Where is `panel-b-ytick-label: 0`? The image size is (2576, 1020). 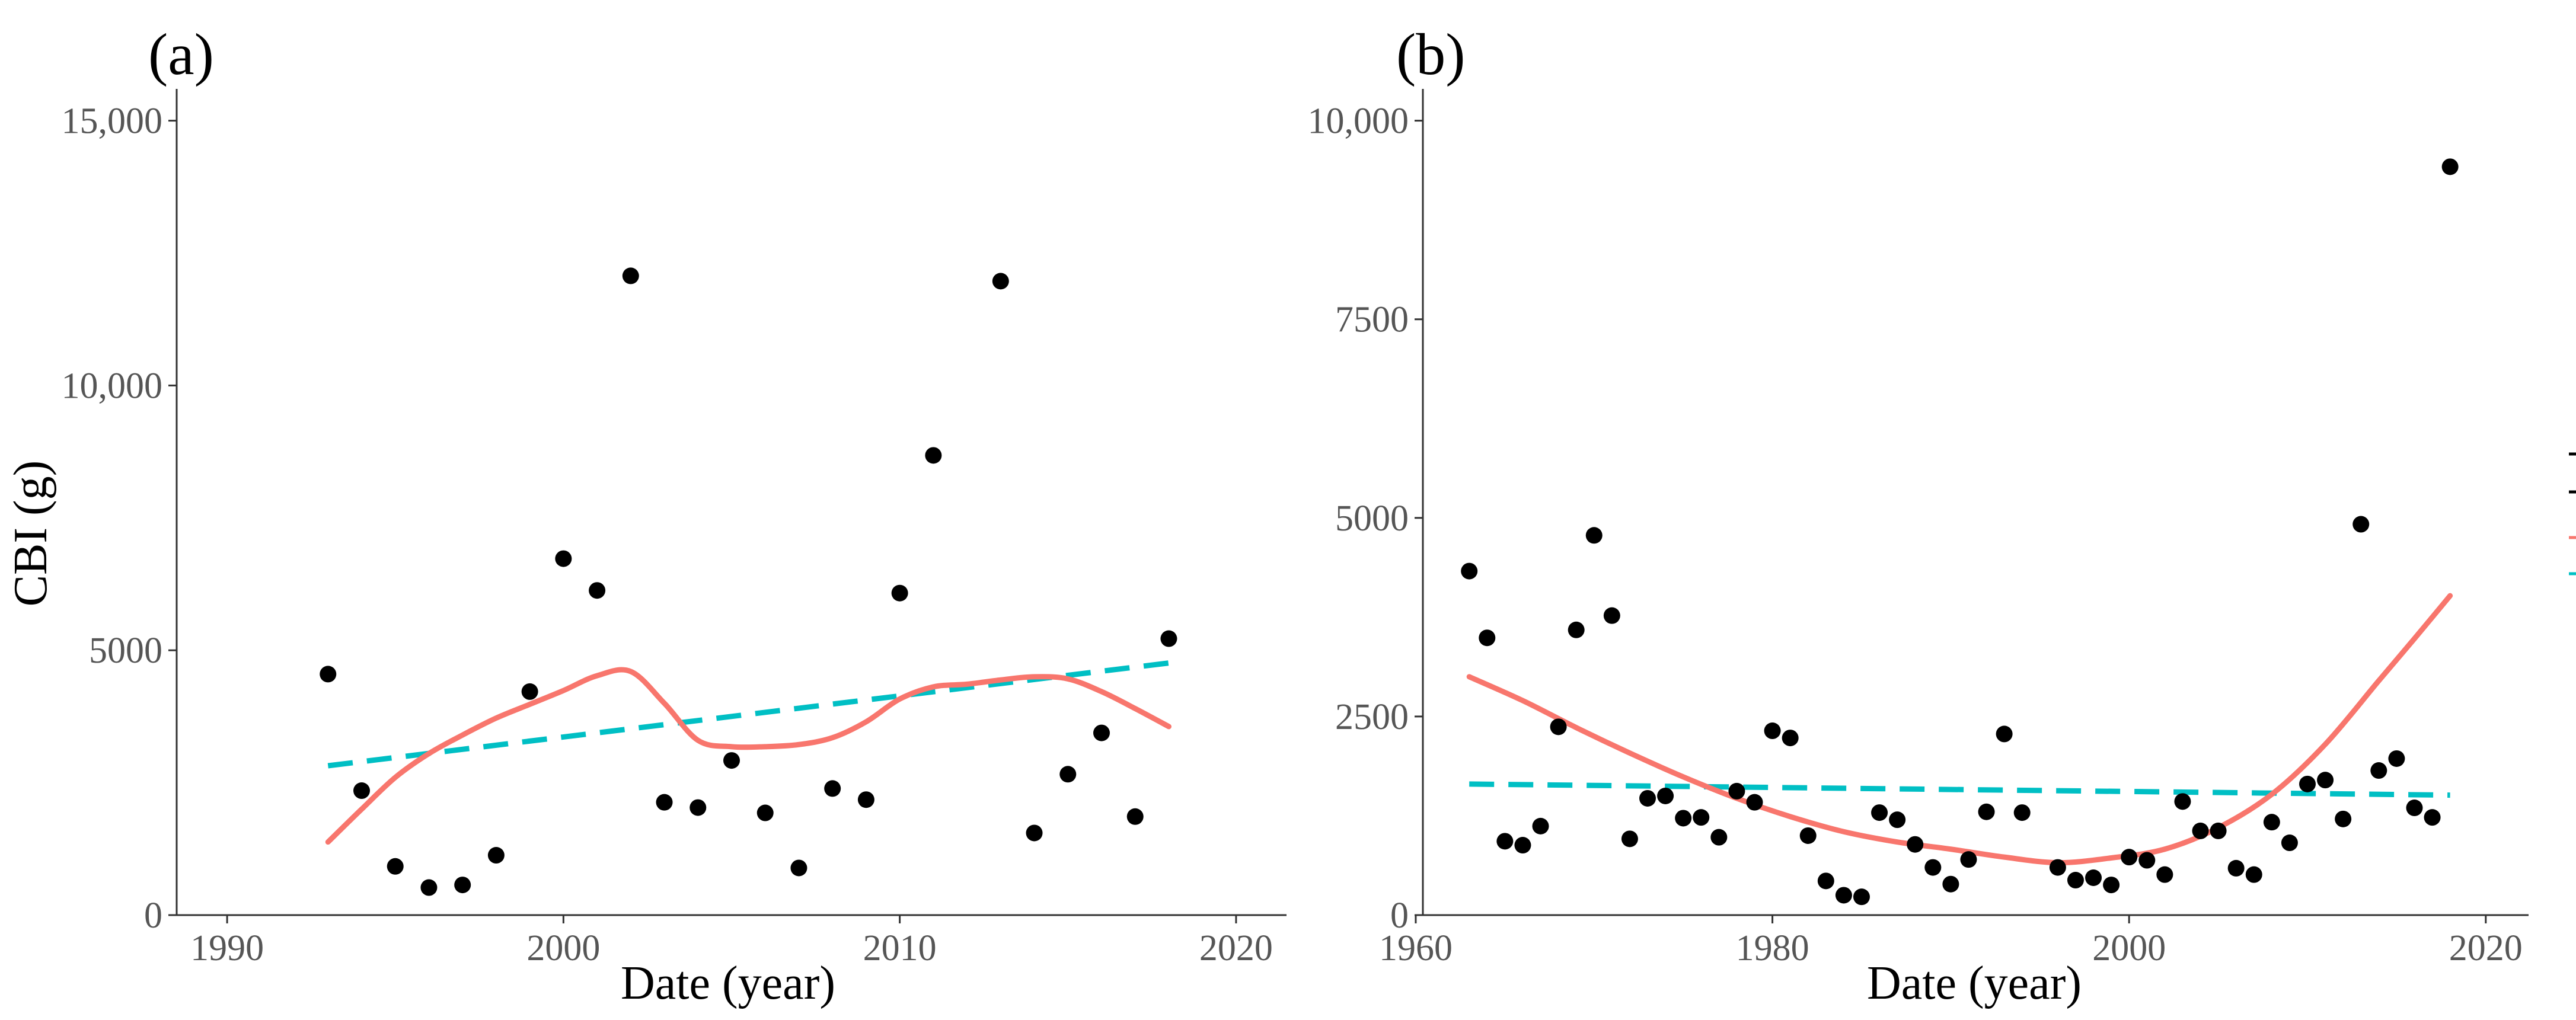 panel-b-ytick-label: 0 is located at coordinates (1399, 916).